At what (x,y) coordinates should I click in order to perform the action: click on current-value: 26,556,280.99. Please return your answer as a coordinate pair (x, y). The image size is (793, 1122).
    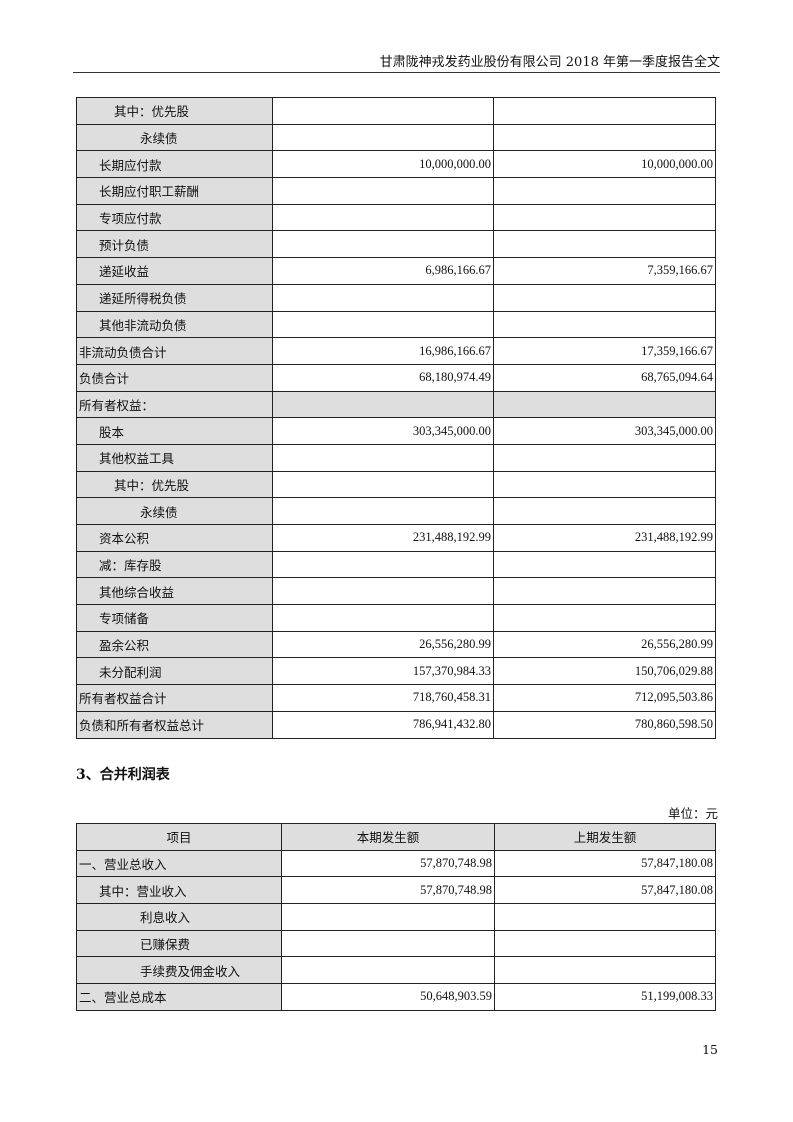
    Looking at the image, I should click on (383, 644).